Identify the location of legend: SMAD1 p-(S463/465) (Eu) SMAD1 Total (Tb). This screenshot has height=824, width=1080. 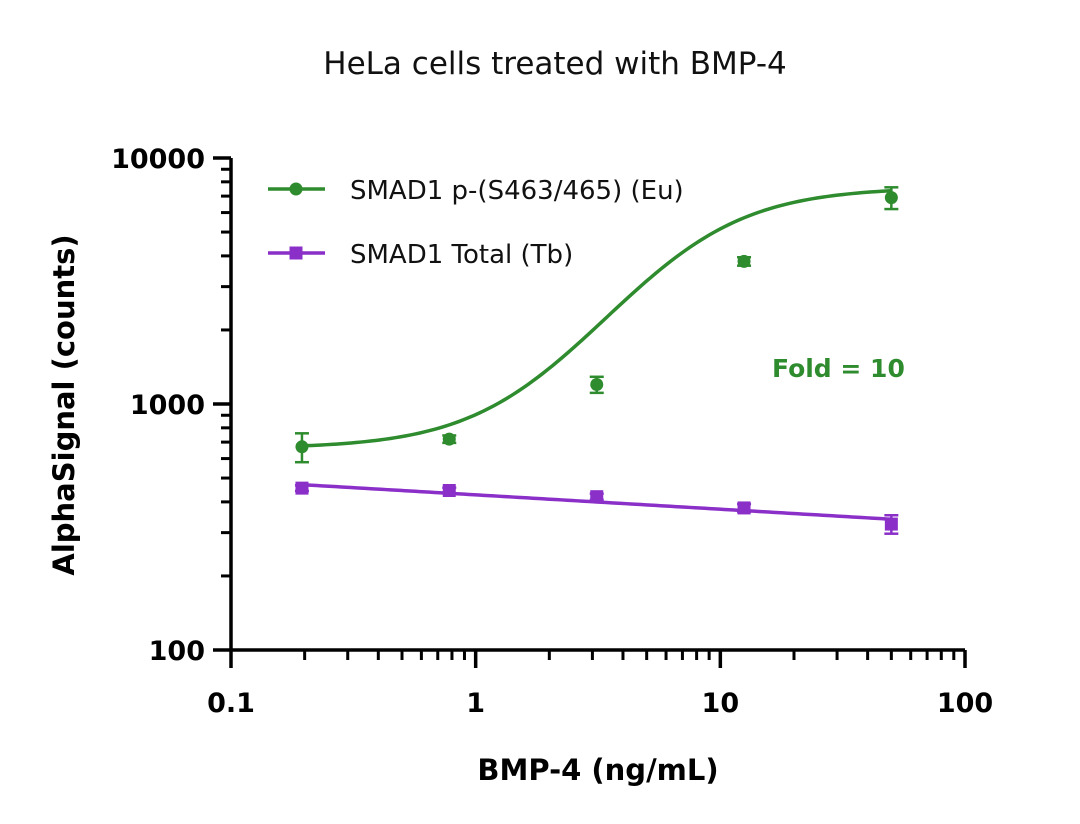
(476, 223).